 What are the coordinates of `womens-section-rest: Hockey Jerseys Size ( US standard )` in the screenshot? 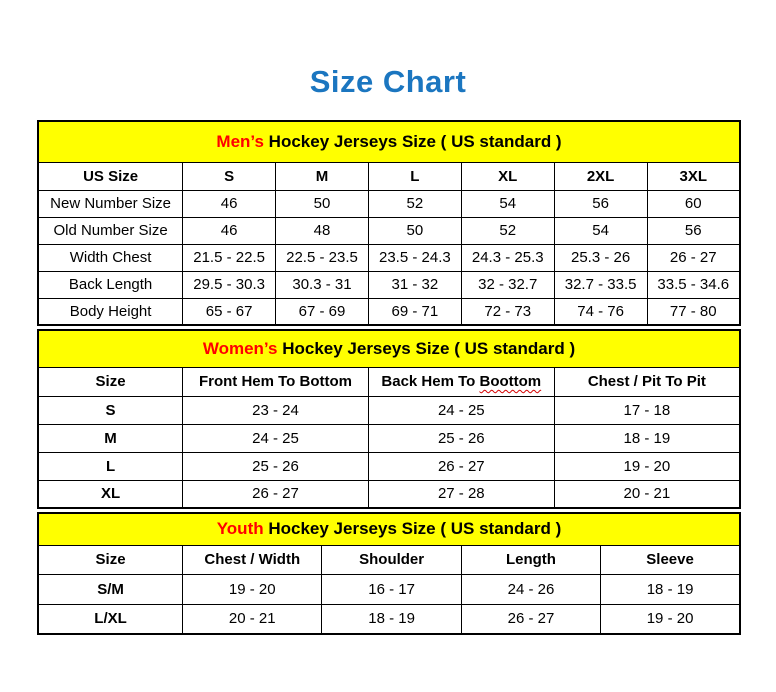 It's located at (426, 348).